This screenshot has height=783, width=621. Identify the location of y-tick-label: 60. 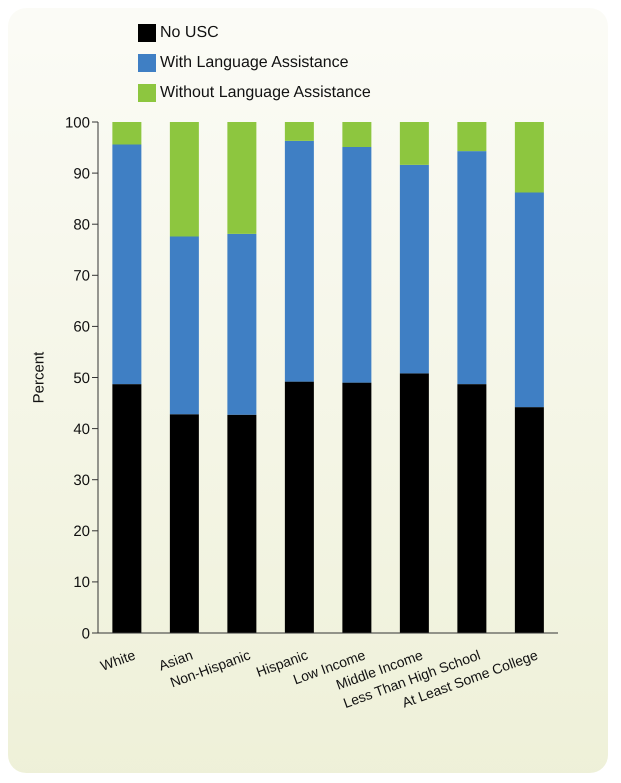
(81, 327).